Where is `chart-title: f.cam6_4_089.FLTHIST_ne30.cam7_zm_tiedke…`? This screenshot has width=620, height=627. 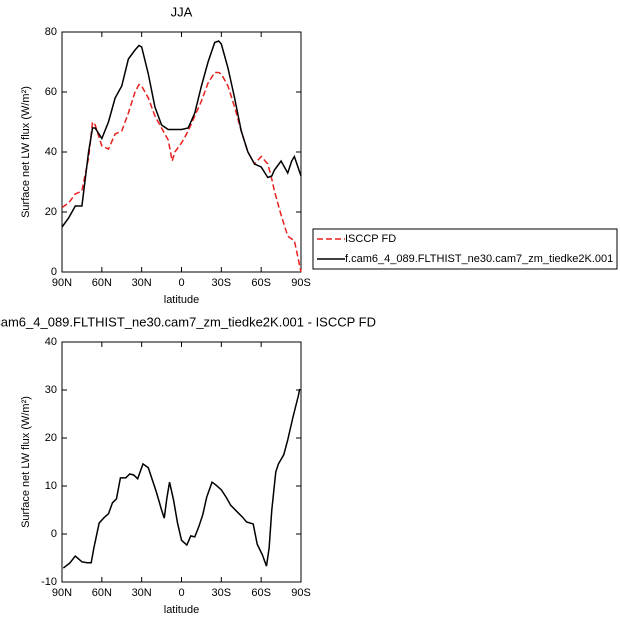
chart-title: f.cam6_4_089.FLTHIST_ne30.cam7_zm_tiedke… is located at coordinates (188, 321).